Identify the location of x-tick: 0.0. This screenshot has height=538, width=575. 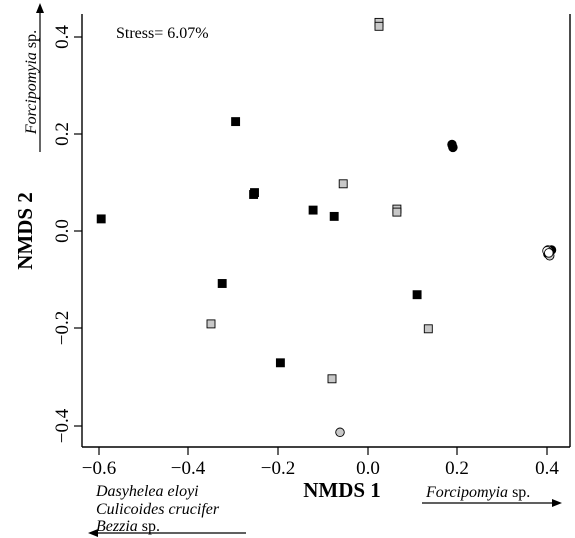
(368, 463).